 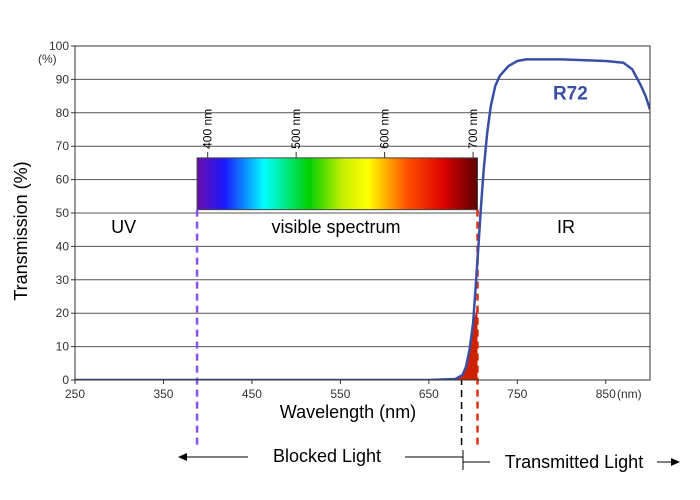 I want to click on region-label: UV, so click(x=123, y=227).